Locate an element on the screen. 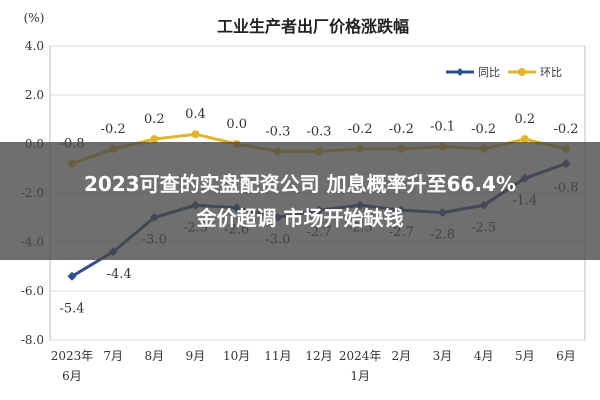 The width and height of the screenshot is (600, 400). data-label: -4.4 is located at coordinates (119, 274).